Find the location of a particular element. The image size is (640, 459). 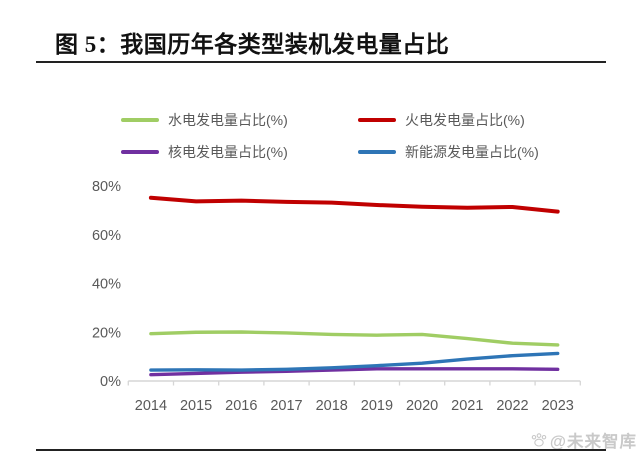

x-axis-label: 2015 is located at coordinates (196, 406).